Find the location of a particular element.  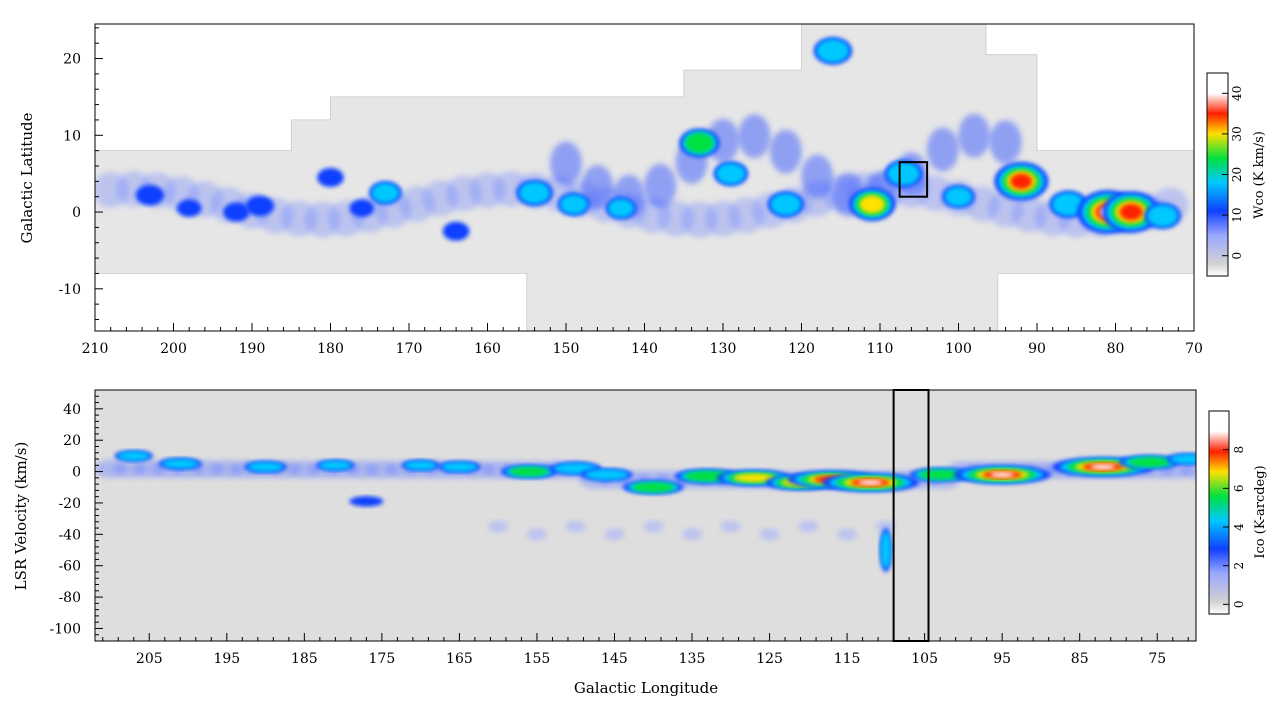

x-tick-label: 70 is located at coordinates (1194, 349).